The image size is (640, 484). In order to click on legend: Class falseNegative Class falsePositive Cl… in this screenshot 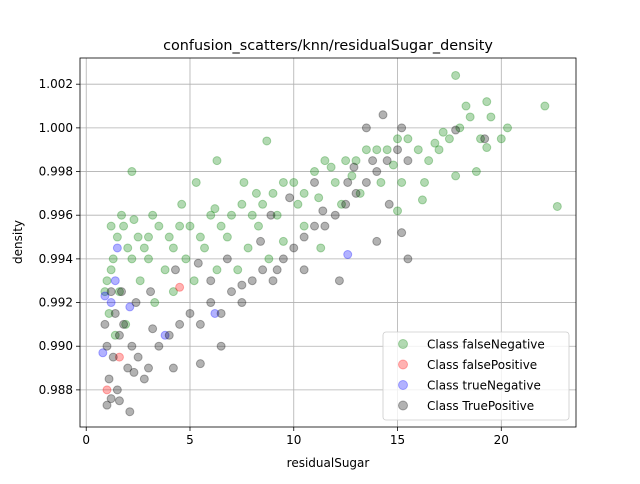, I will do `click(476, 376)`.